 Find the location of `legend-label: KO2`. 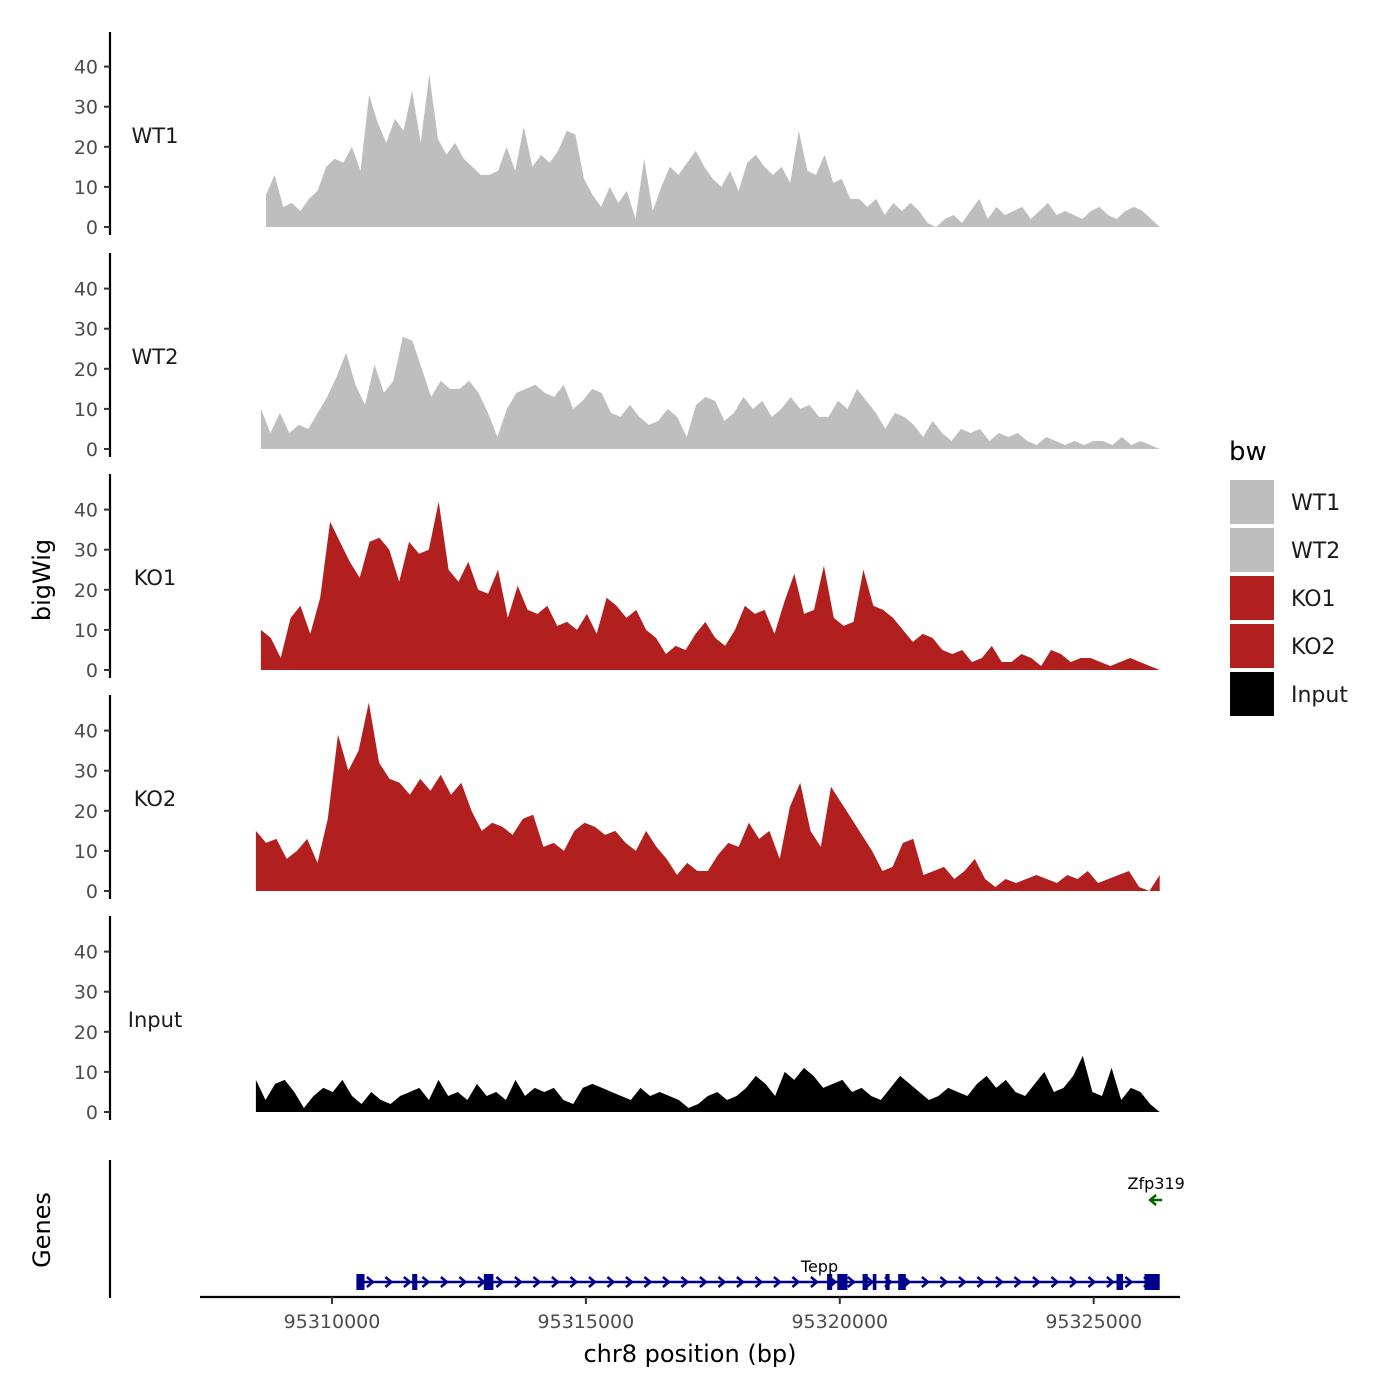

legend-label: KO2 is located at coordinates (1313, 647).